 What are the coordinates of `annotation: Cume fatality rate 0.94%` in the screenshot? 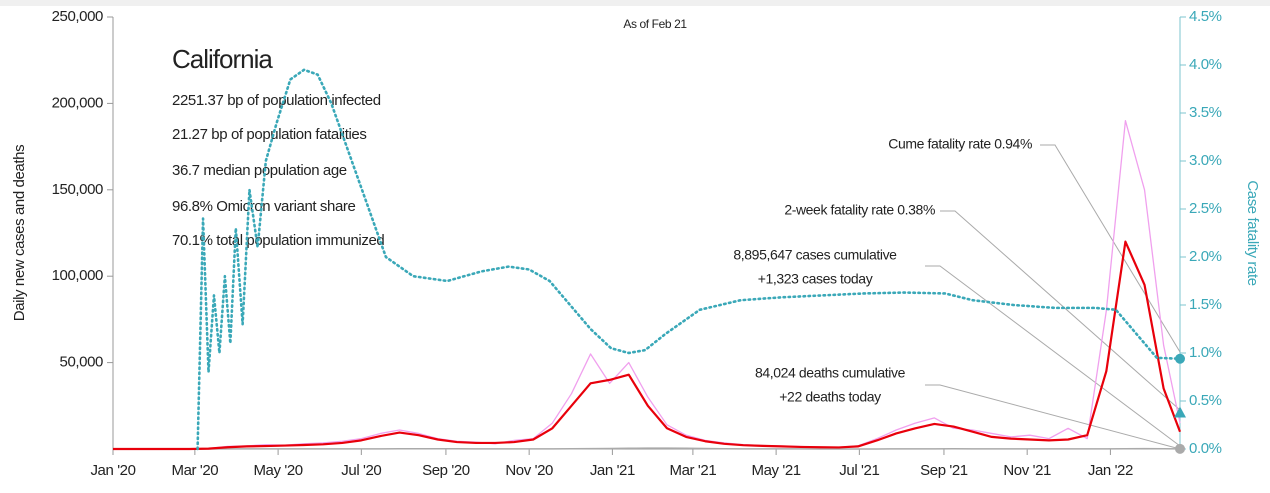 It's located at (960, 144).